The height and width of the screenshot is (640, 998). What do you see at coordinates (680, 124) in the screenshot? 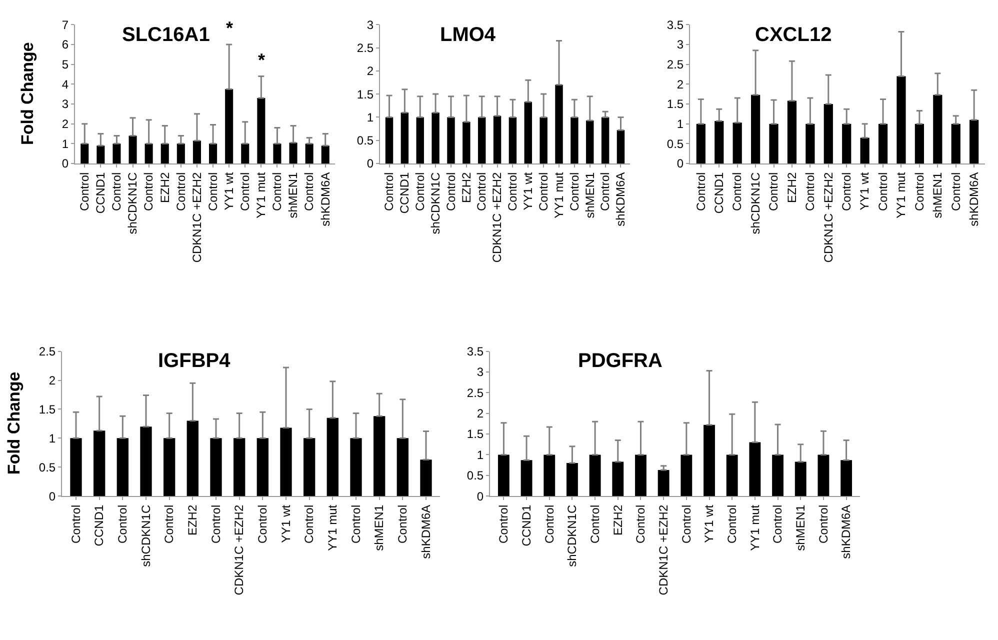
I see `y-tick-label: 1` at bounding box center [680, 124].